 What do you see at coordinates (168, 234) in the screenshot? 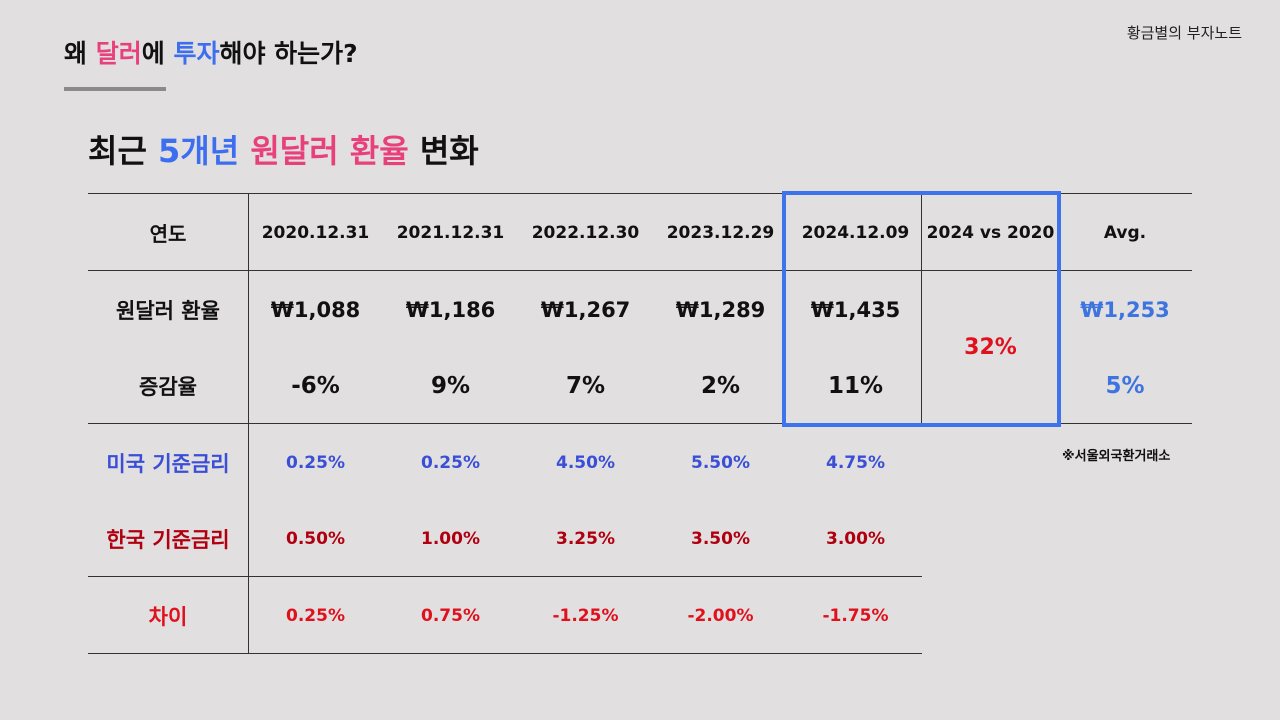
I see `header-year-label: 연도` at bounding box center [168, 234].